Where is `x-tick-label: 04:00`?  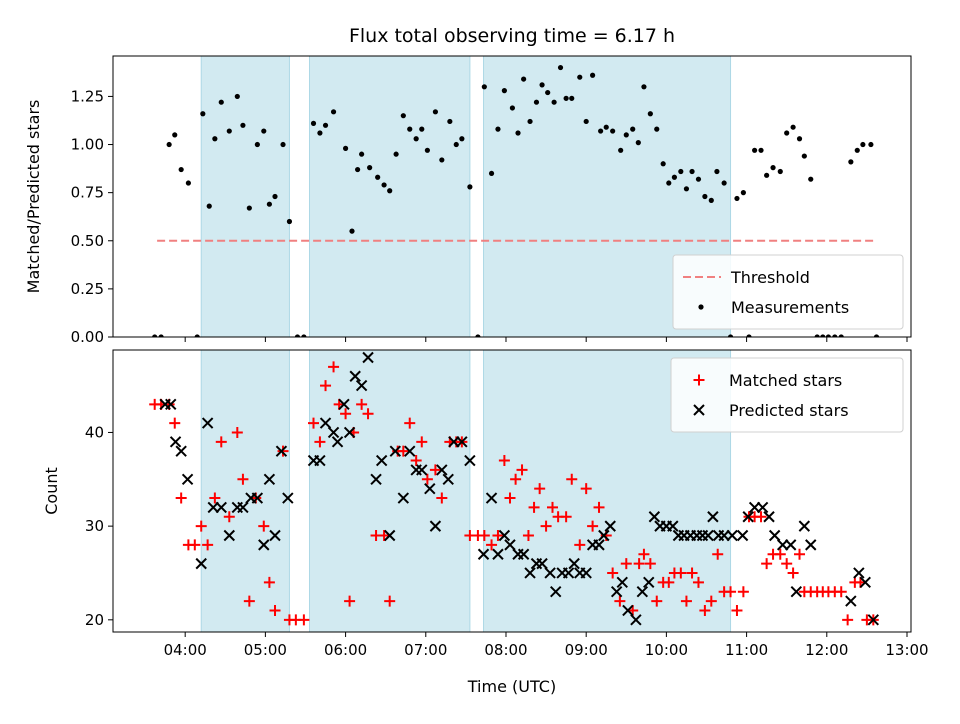
x-tick-label: 04:00 is located at coordinates (185, 650).